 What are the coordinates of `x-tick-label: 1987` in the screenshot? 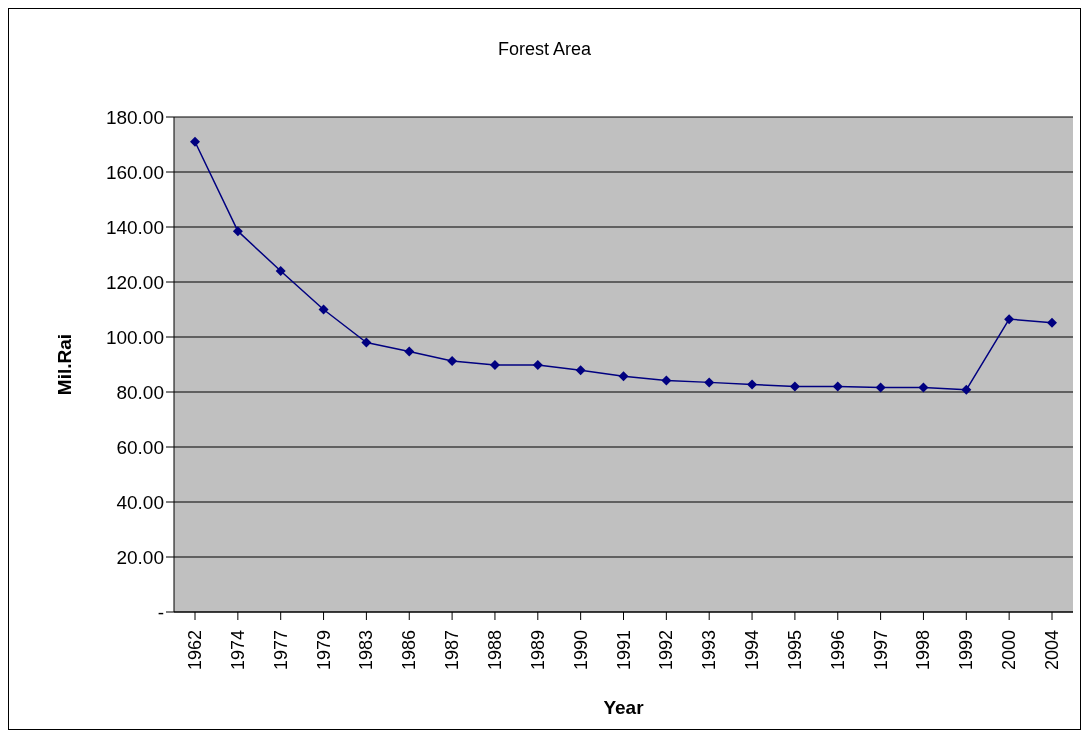 It's located at (452, 650).